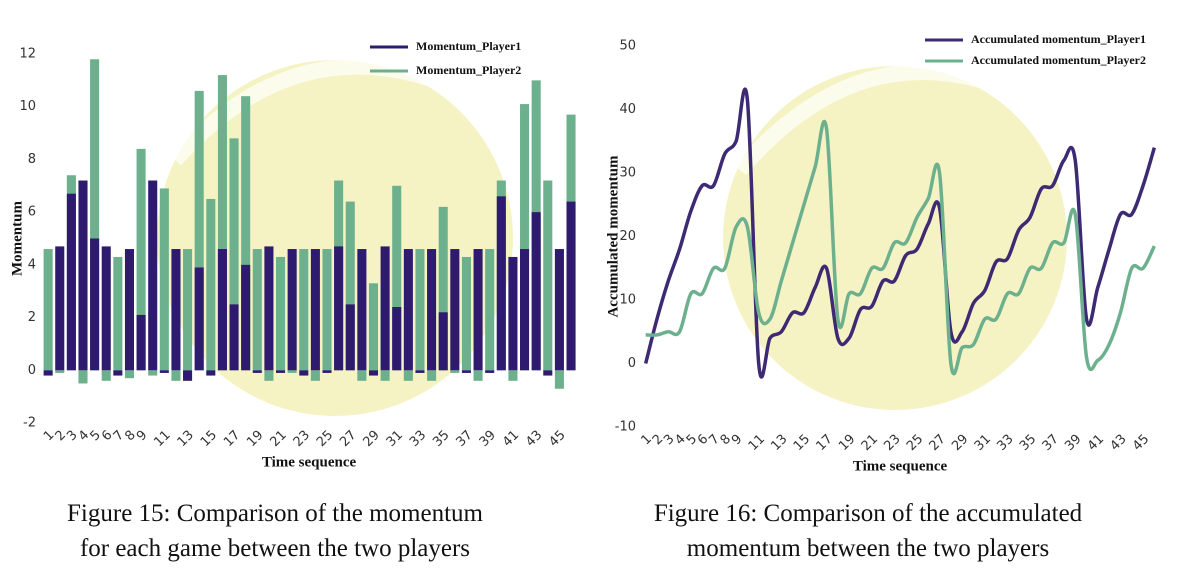  I want to click on x-tick-label: 23, so click(302, 439).